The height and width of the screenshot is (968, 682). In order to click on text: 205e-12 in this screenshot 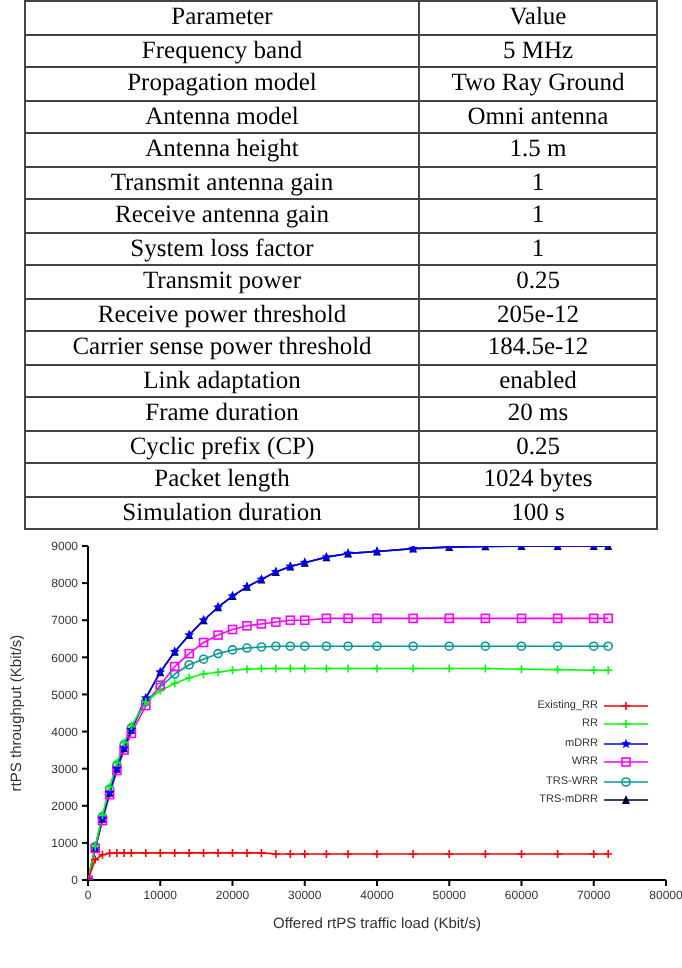, I will do `click(538, 314)`.